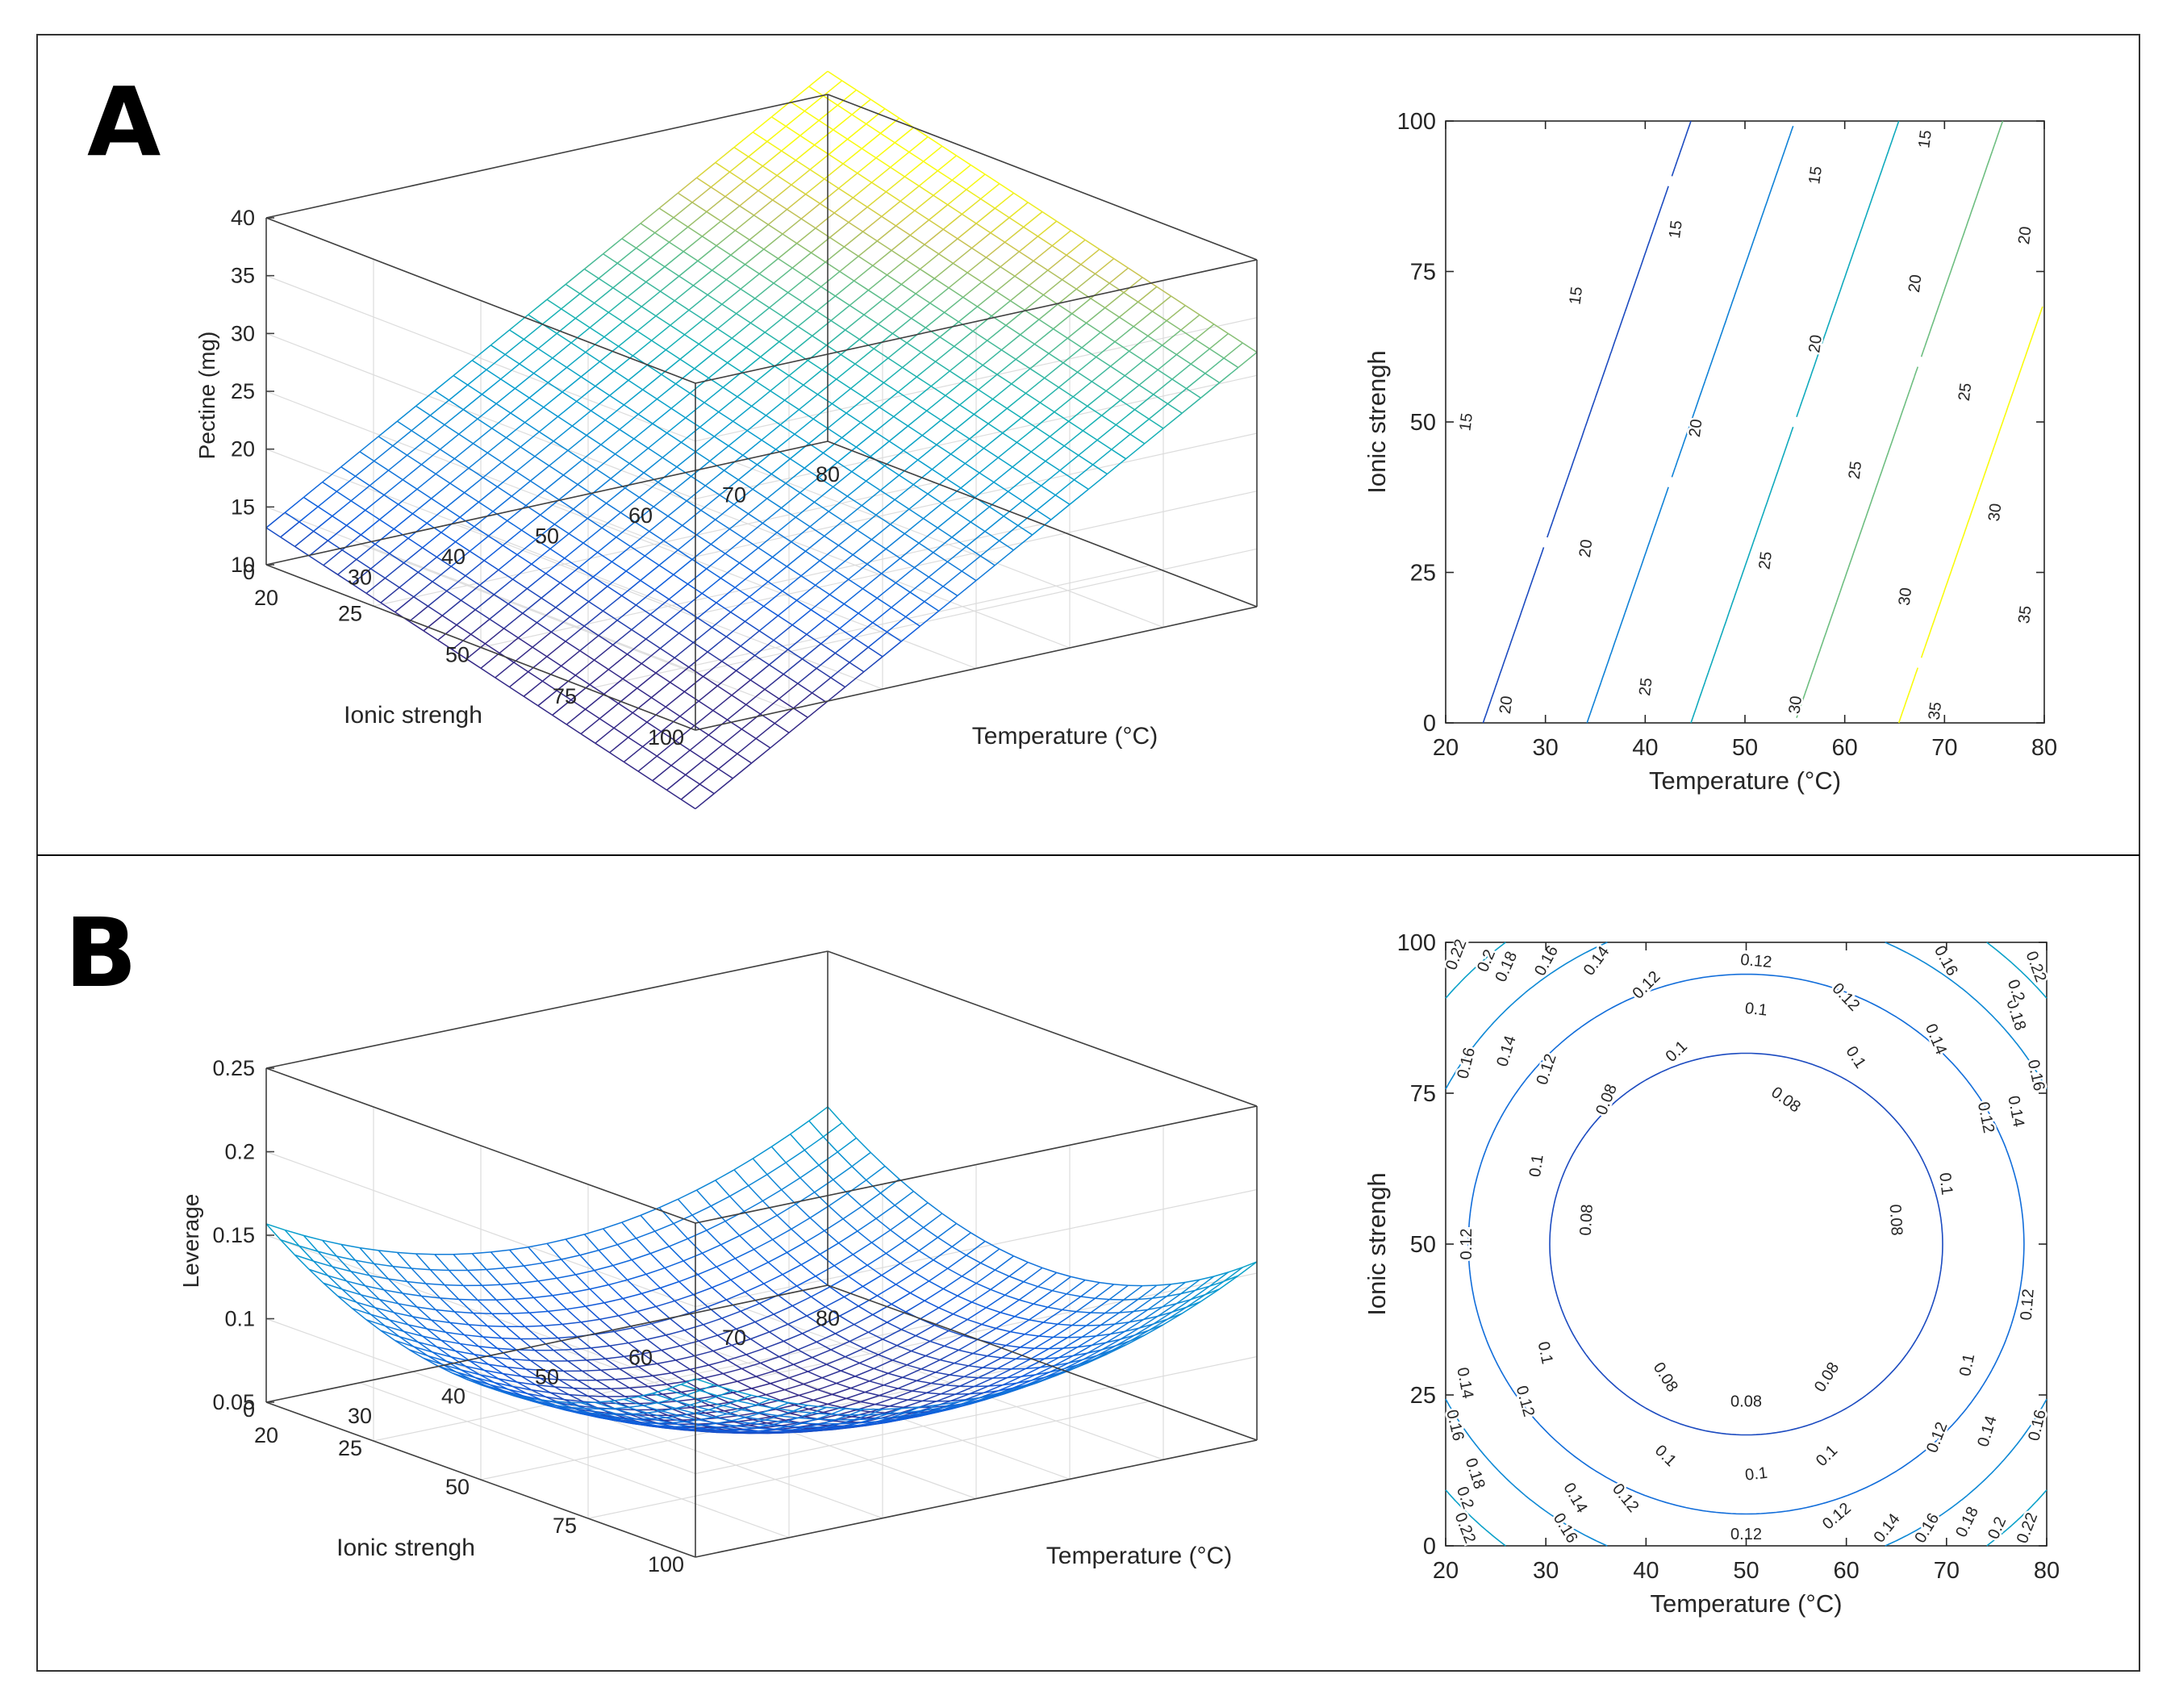  What do you see at coordinates (249, 572) in the screenshot?
I see `y-tick-label: 0` at bounding box center [249, 572].